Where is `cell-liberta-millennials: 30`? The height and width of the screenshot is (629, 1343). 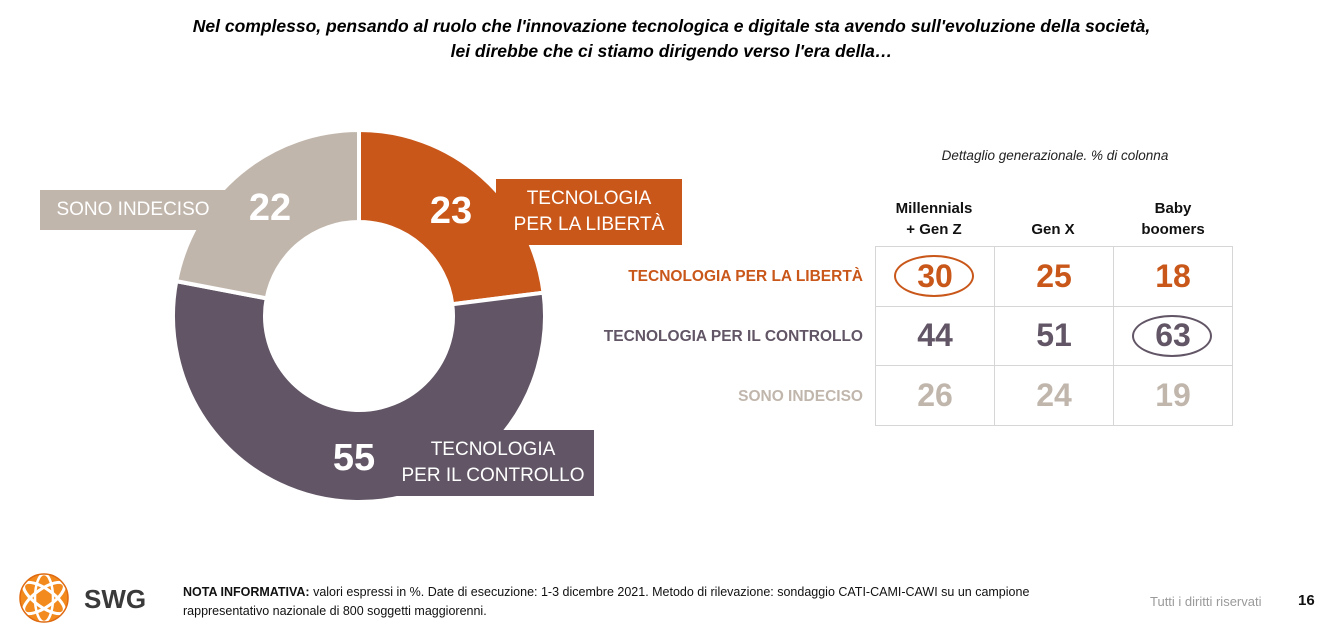
cell-liberta-millennials: 30 is located at coordinates (935, 276).